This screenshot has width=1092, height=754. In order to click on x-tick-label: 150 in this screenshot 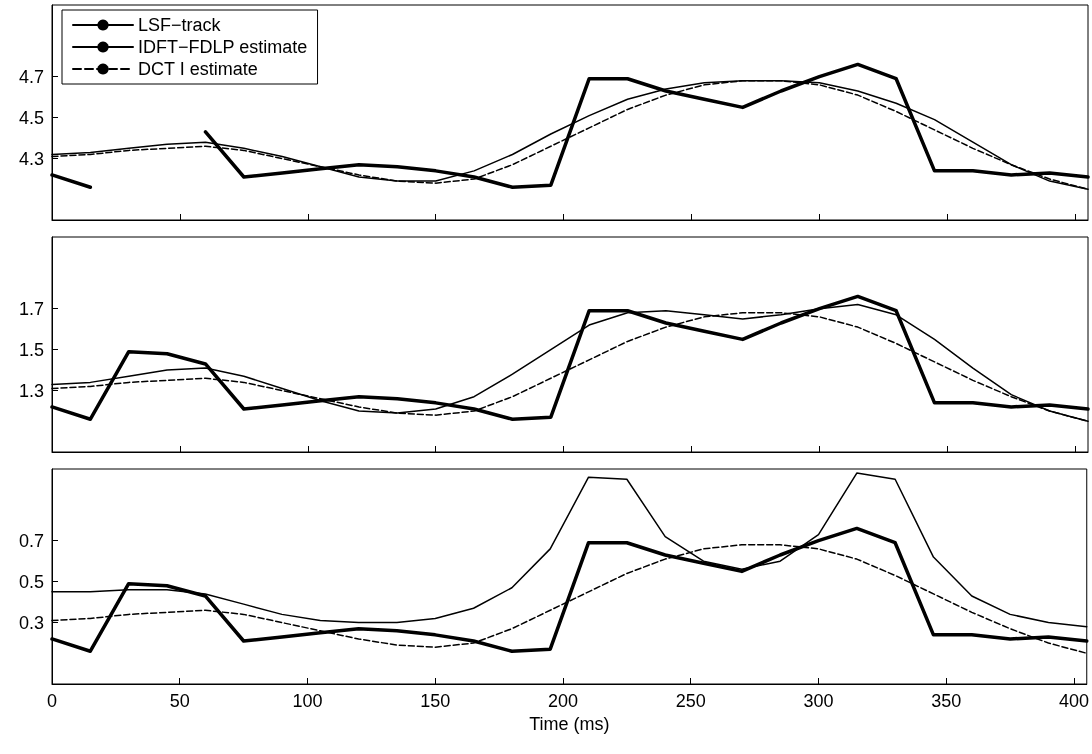, I will do `click(435, 701)`.